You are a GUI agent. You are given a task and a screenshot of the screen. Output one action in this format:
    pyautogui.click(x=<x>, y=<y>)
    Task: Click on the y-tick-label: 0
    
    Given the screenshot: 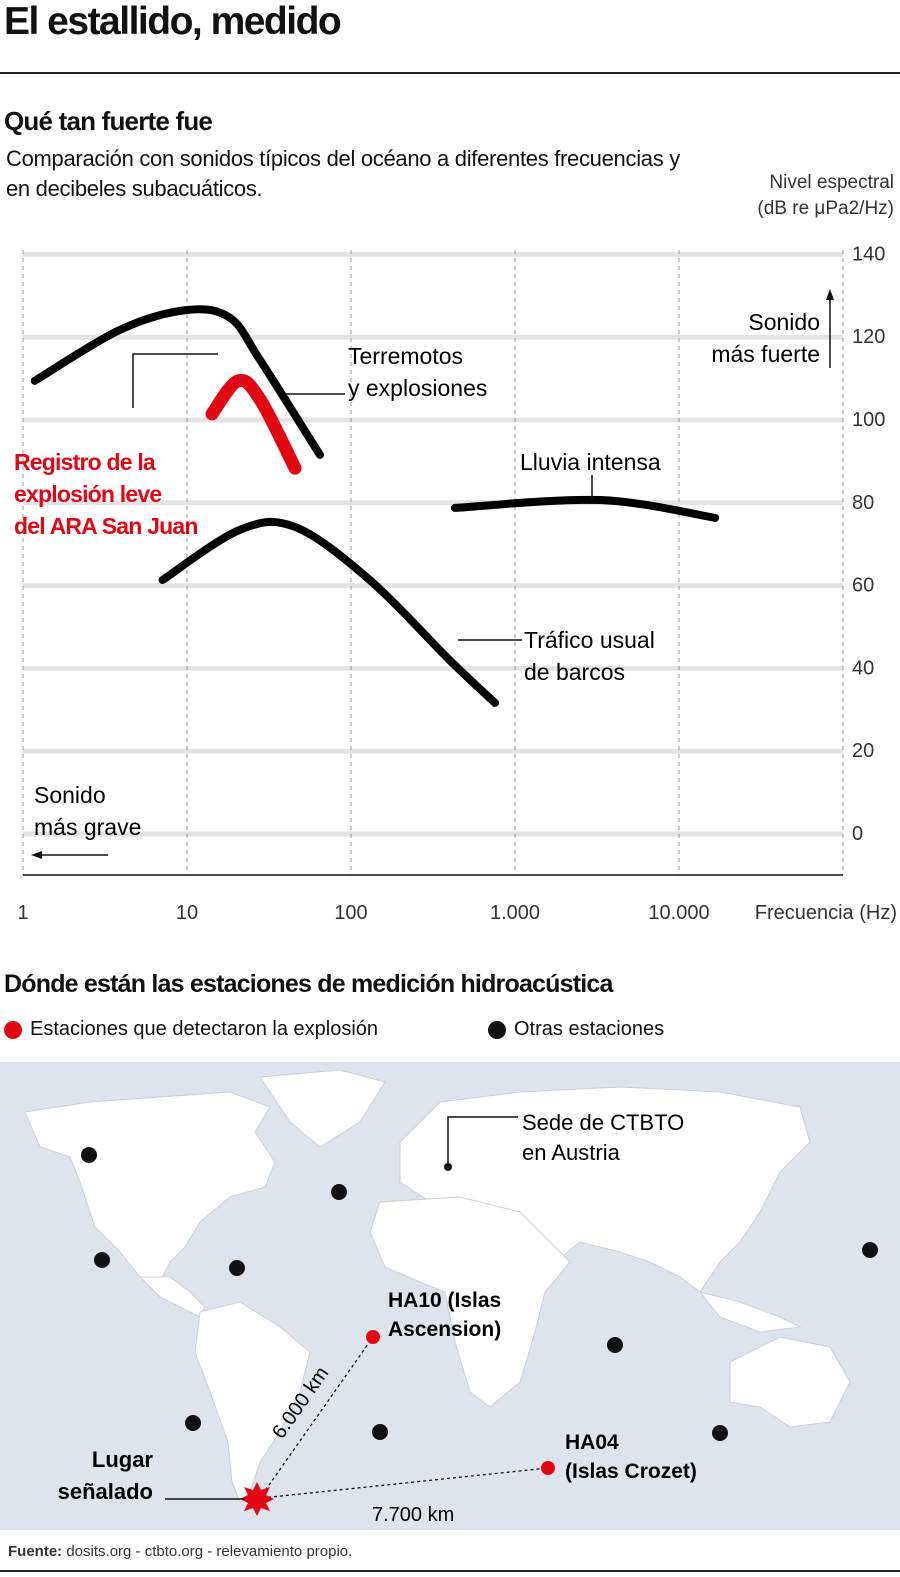 What is the action you would take?
    pyautogui.click(x=857, y=834)
    